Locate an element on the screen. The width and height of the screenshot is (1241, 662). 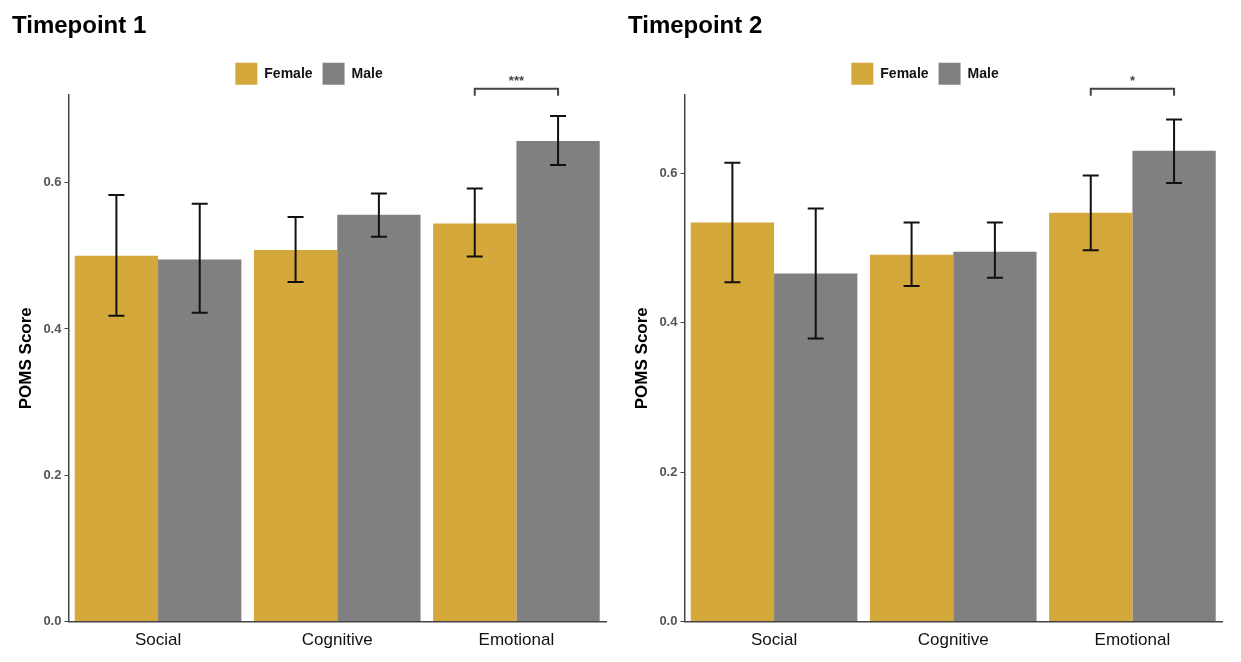
chart-title: Timepoint 1 is located at coordinates (79, 25).